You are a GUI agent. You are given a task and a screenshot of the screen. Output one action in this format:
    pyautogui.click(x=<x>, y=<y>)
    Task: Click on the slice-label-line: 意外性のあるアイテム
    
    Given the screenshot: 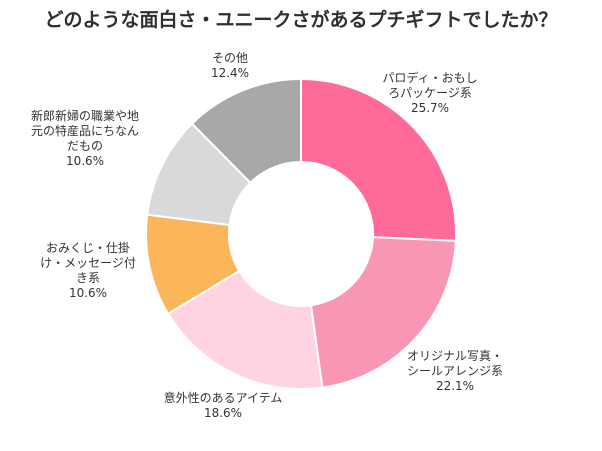 What is the action you would take?
    pyautogui.click(x=223, y=397)
    